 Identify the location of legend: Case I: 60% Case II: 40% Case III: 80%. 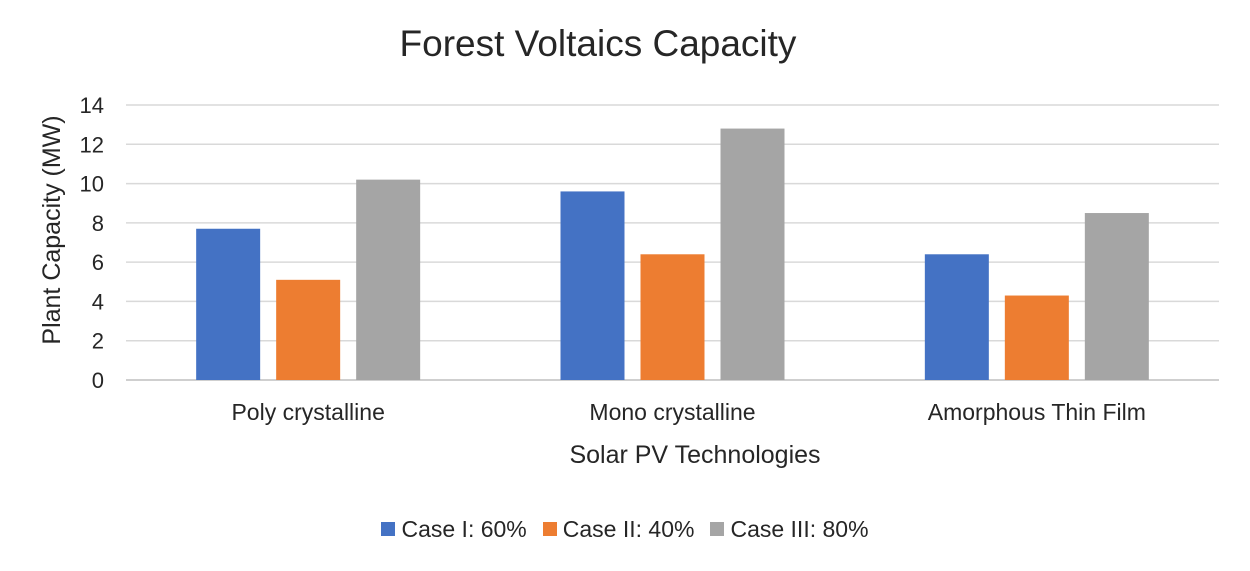
(625, 529).